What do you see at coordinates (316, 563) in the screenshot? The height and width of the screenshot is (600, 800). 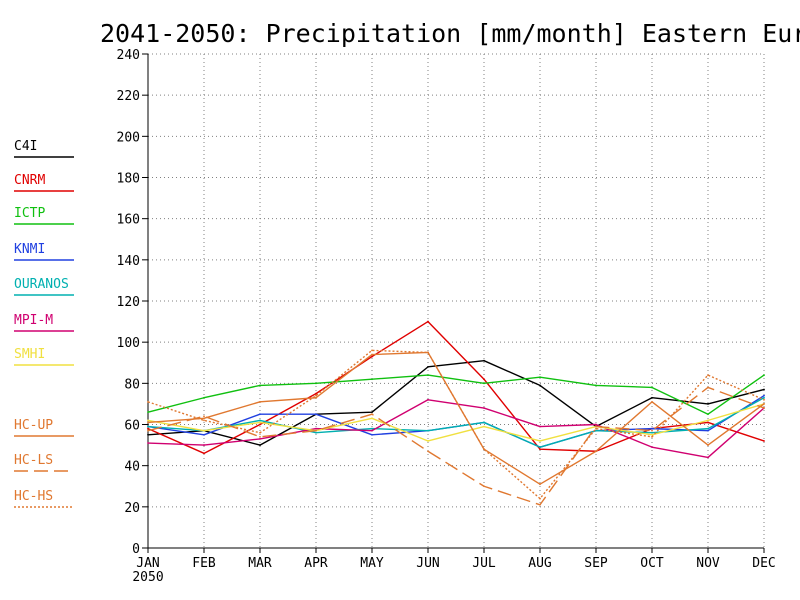 I see `x-tick-label: APR` at bounding box center [316, 563].